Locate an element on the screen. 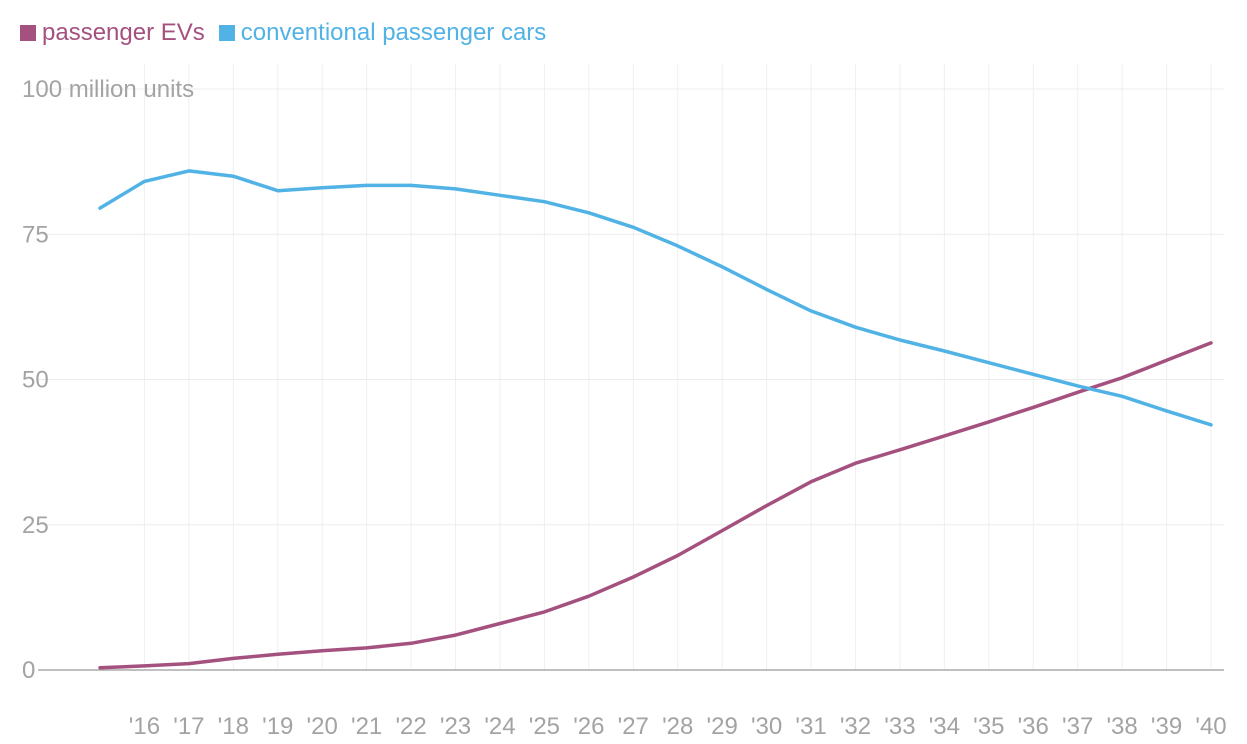 The image size is (1247, 744). x-tick-label: '21 is located at coordinates (366, 726).